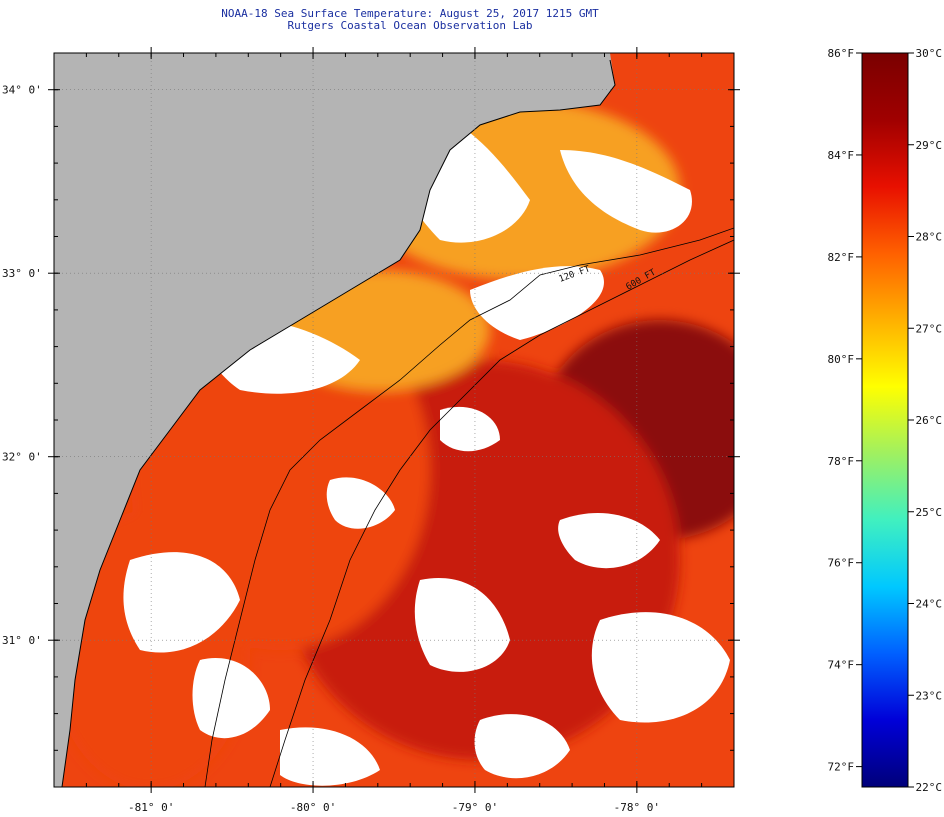 The height and width of the screenshot is (817, 944). Describe the element at coordinates (929, 787) in the screenshot. I see `colorbar-c-label: 22°C` at that location.